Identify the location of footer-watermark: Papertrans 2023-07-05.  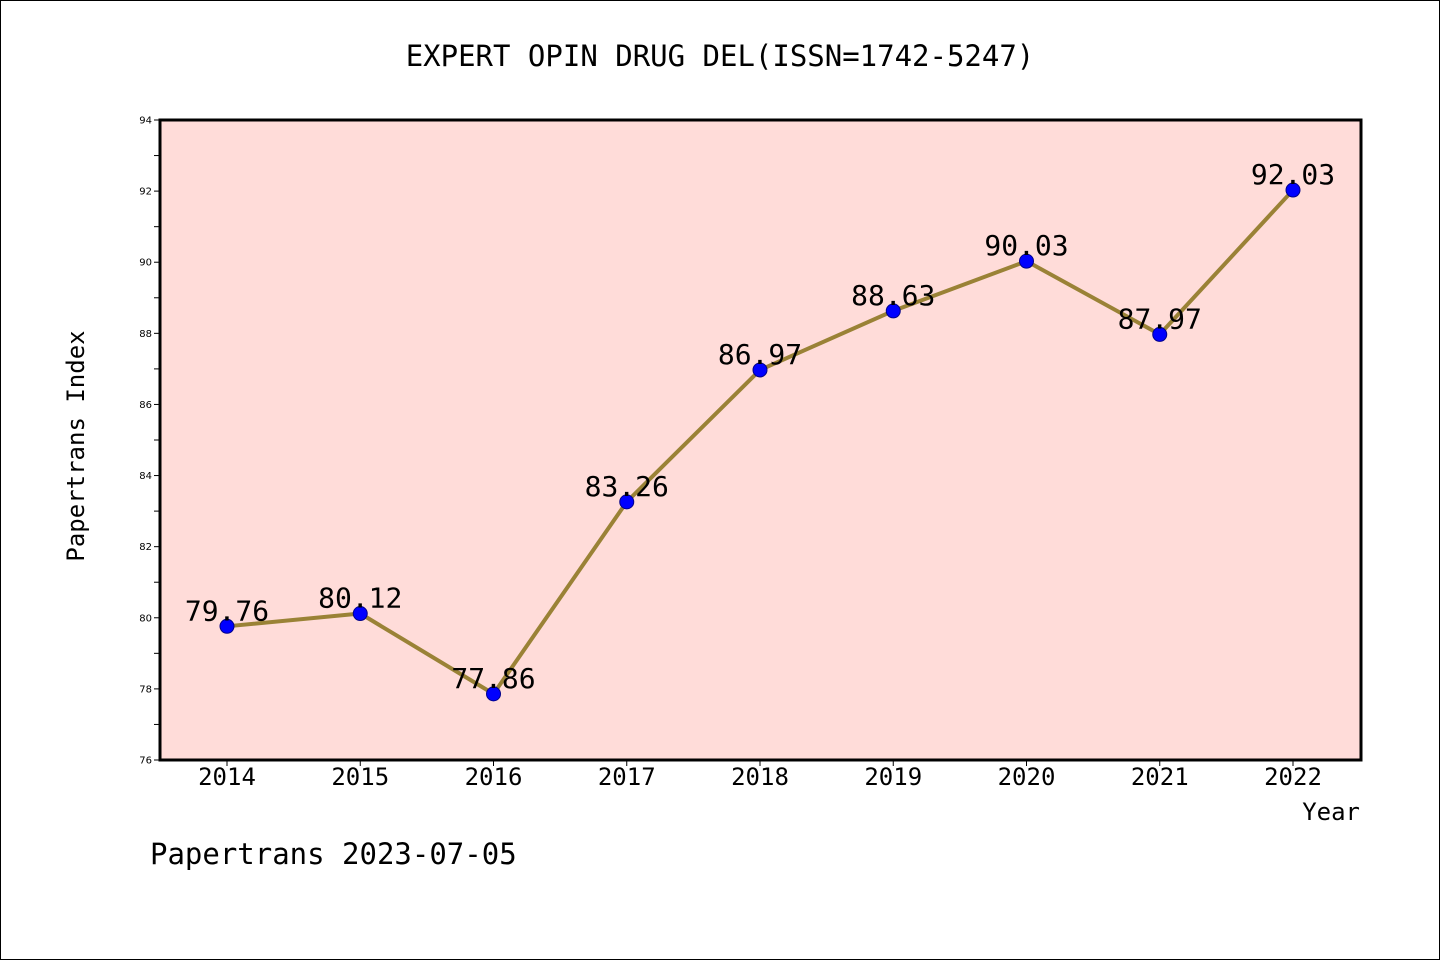
(333, 854).